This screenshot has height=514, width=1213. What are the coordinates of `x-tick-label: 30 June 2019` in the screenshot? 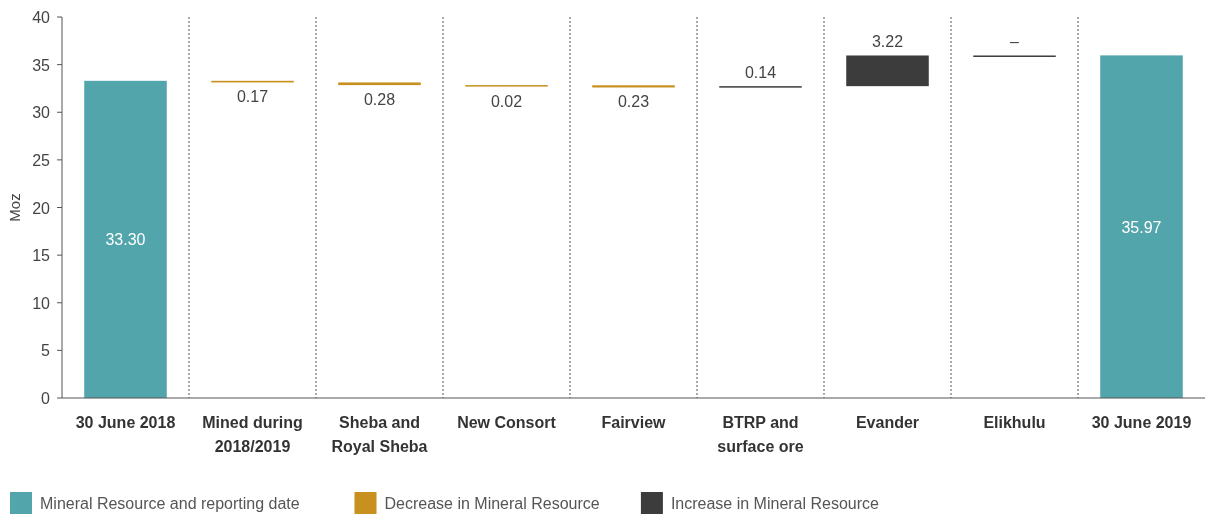 It's located at (1141, 422).